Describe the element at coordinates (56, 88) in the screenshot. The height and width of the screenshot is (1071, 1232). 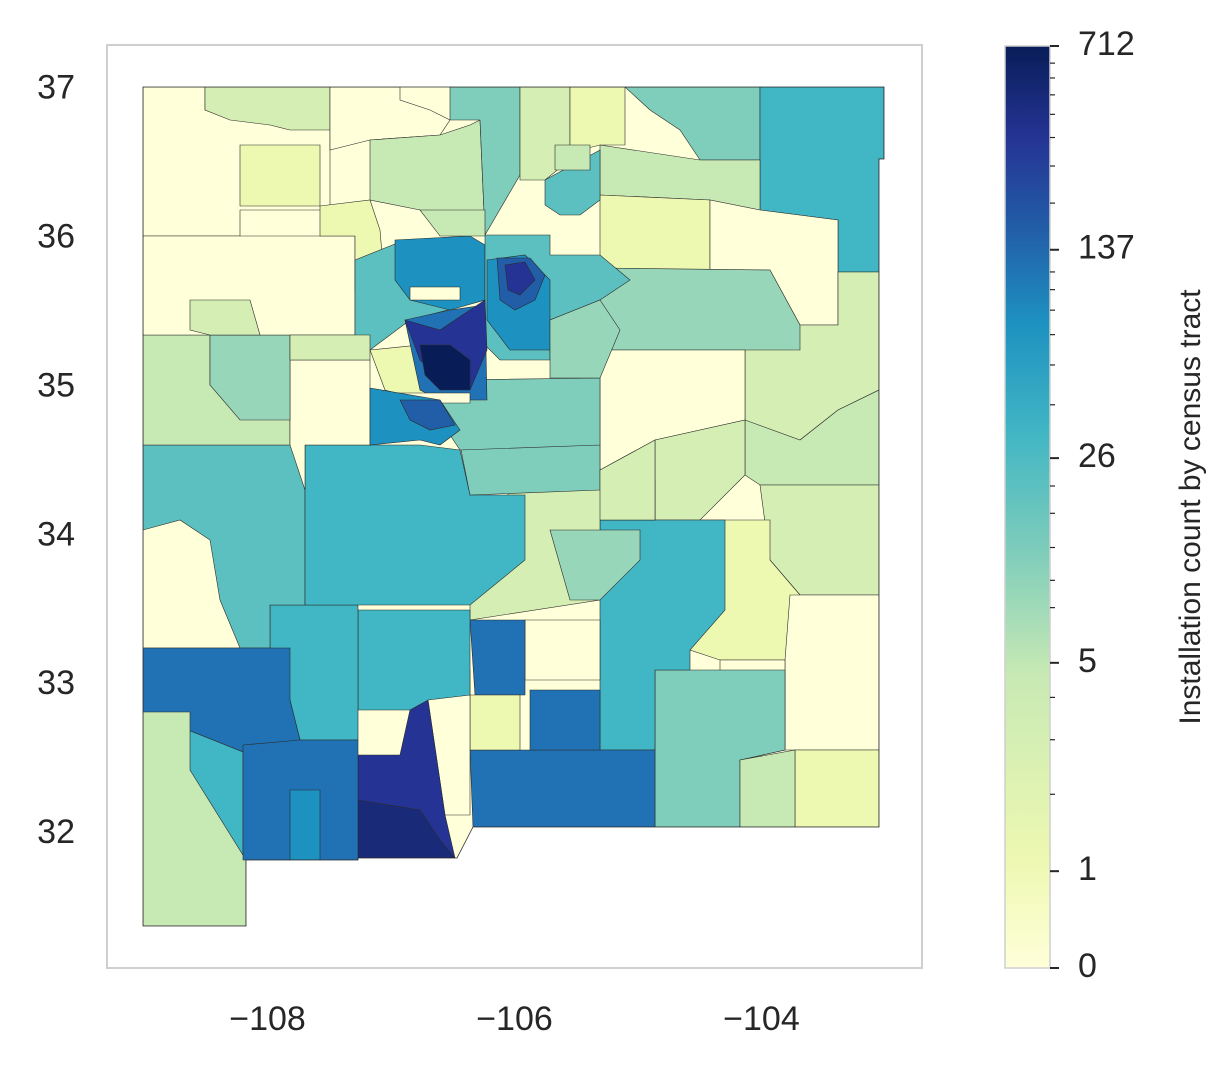
I see `y-tick-label: 37` at that location.